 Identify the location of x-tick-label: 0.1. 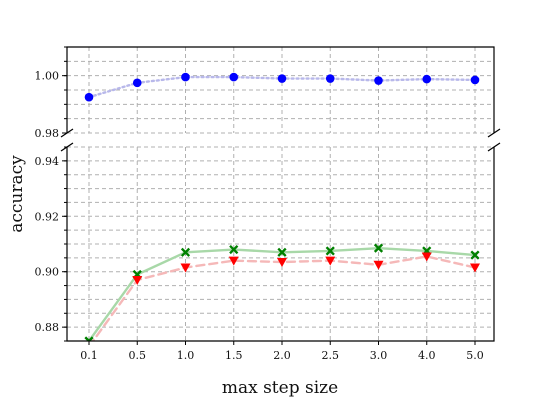
(89, 355).